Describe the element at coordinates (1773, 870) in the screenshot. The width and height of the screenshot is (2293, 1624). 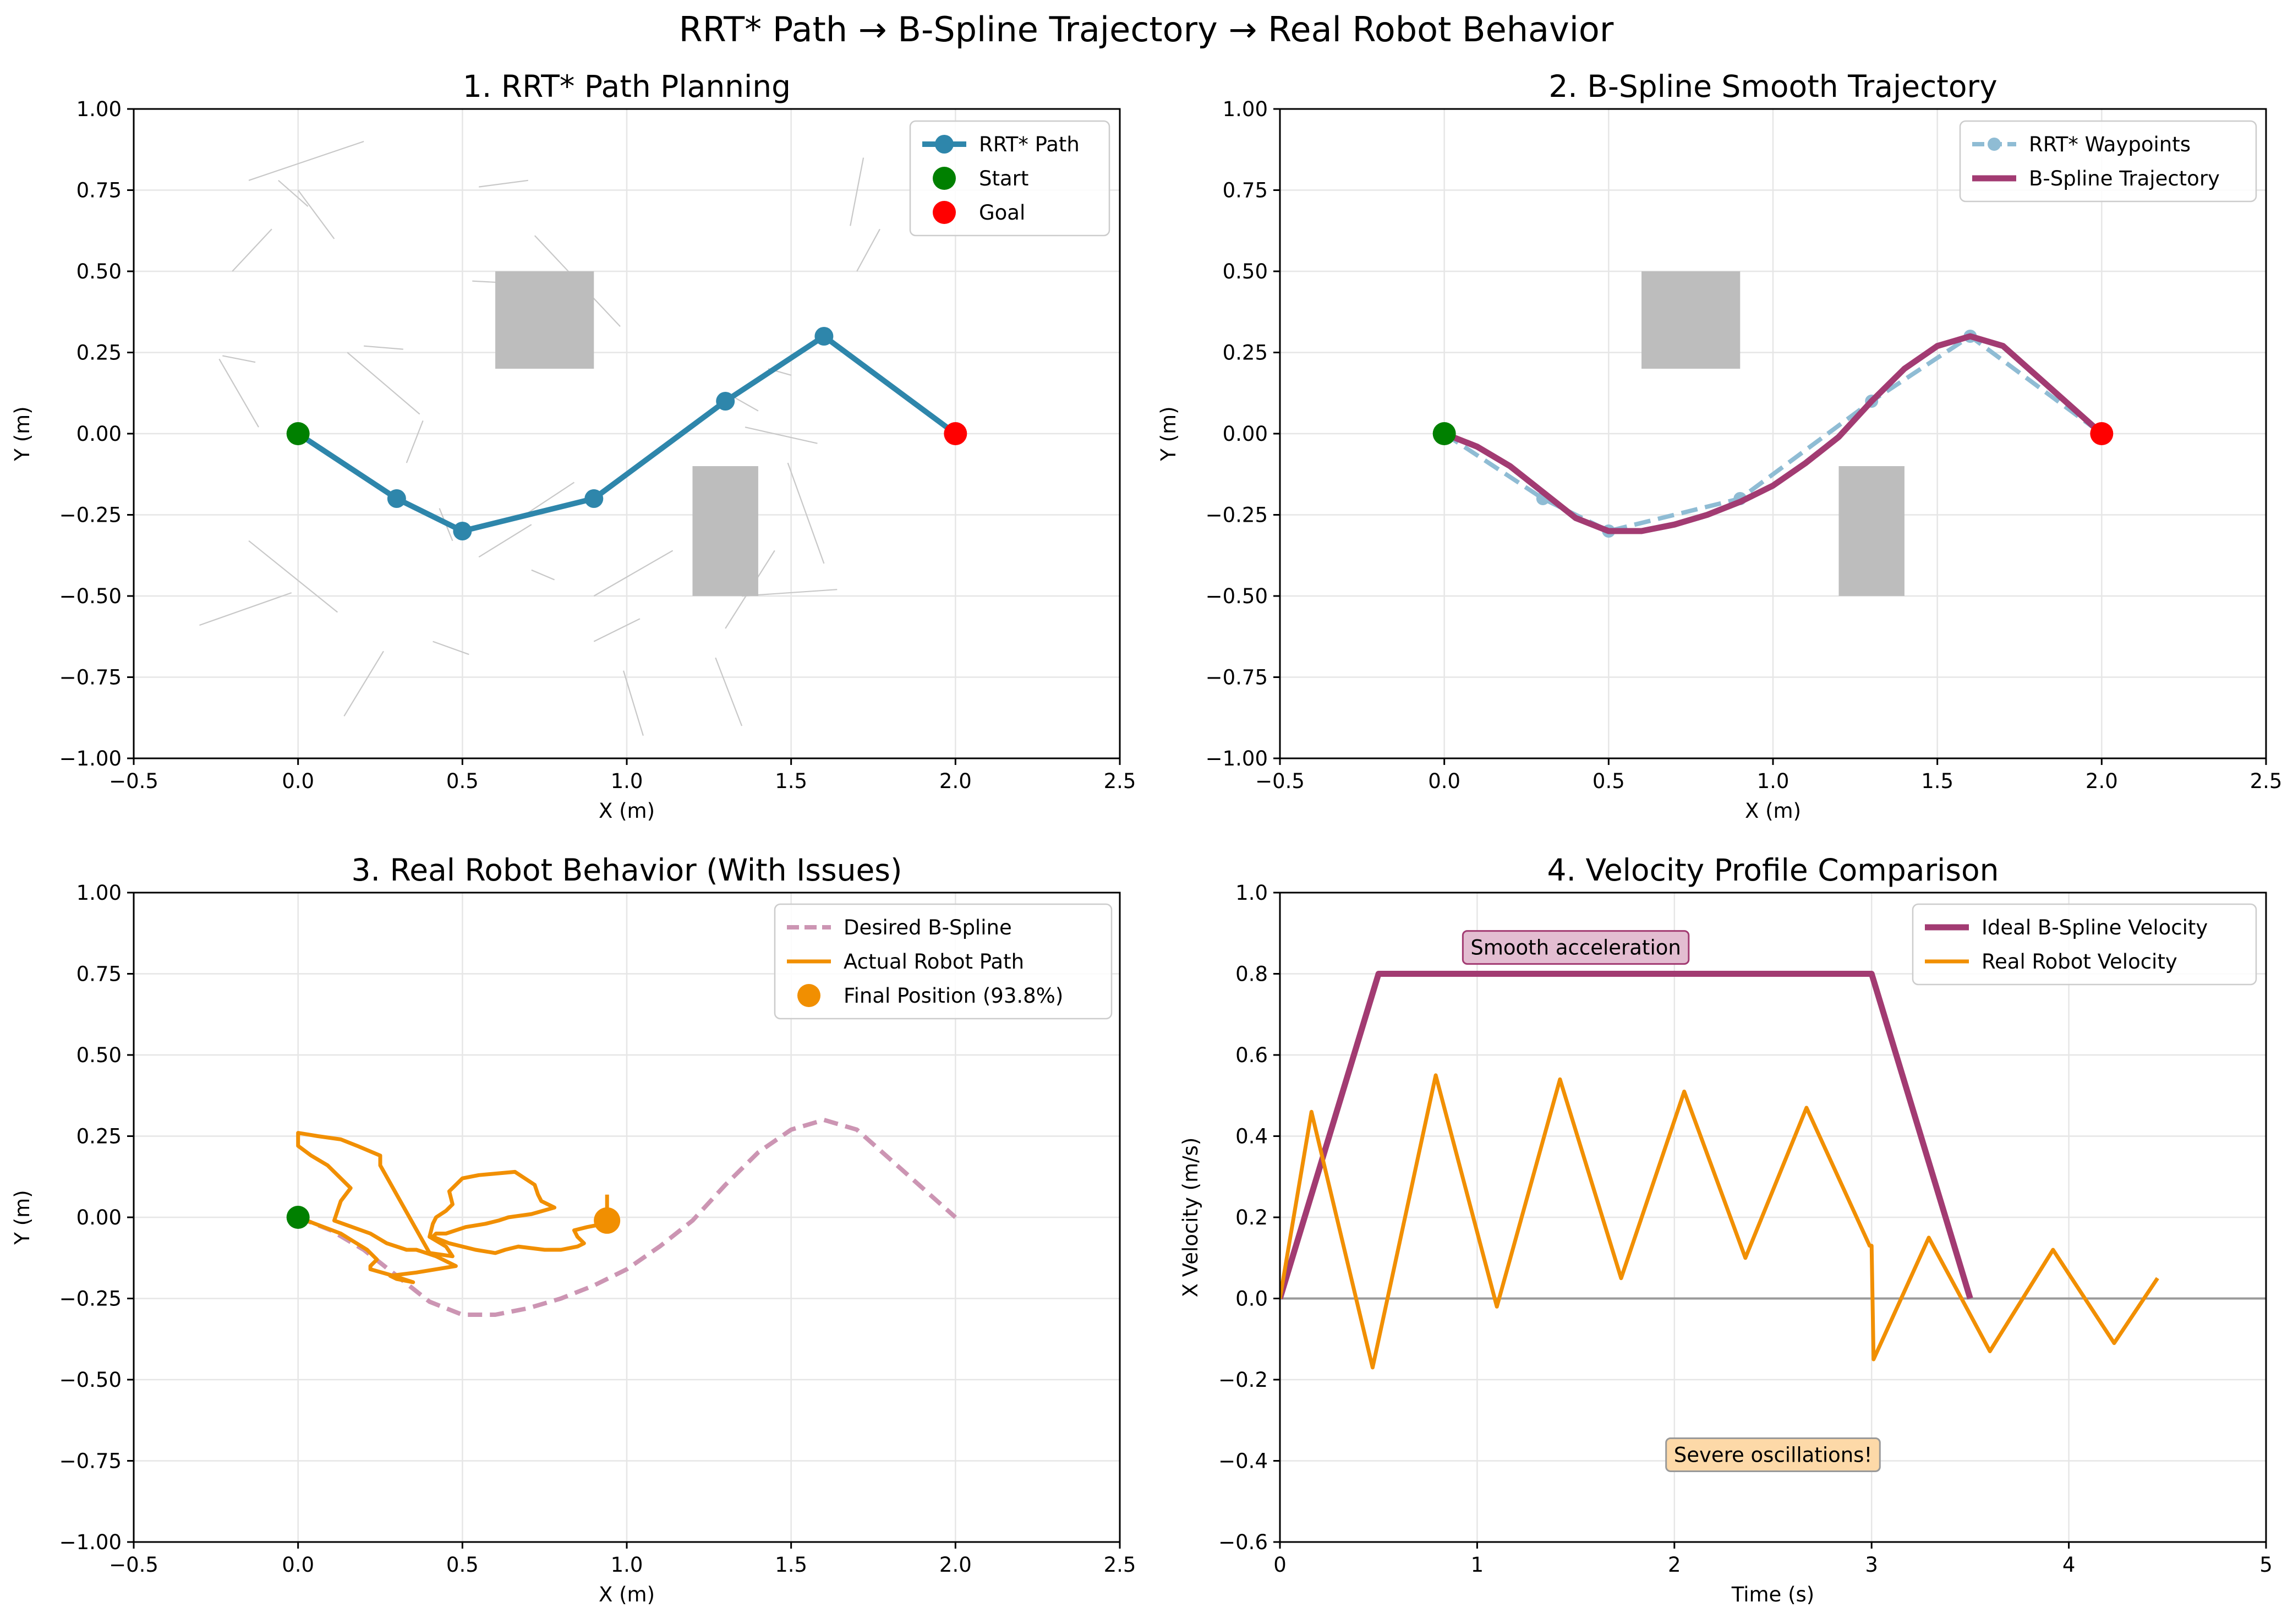
I see `panel-title: 4. Velocity Profile Comparison` at that location.